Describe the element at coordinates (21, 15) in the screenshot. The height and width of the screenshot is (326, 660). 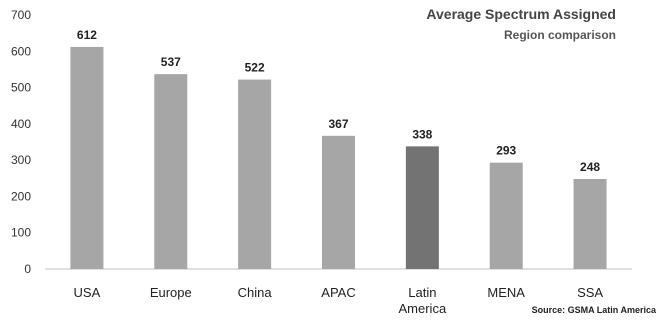
I see `y-tick-label: 700` at that location.